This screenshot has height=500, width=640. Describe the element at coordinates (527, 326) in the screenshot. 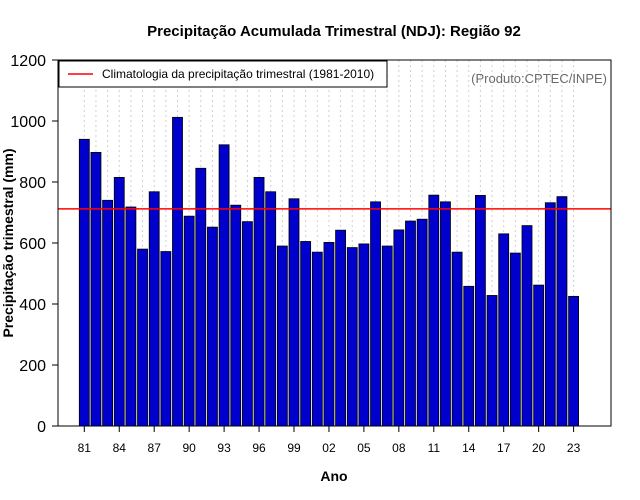

I see `bar-2019` at that location.